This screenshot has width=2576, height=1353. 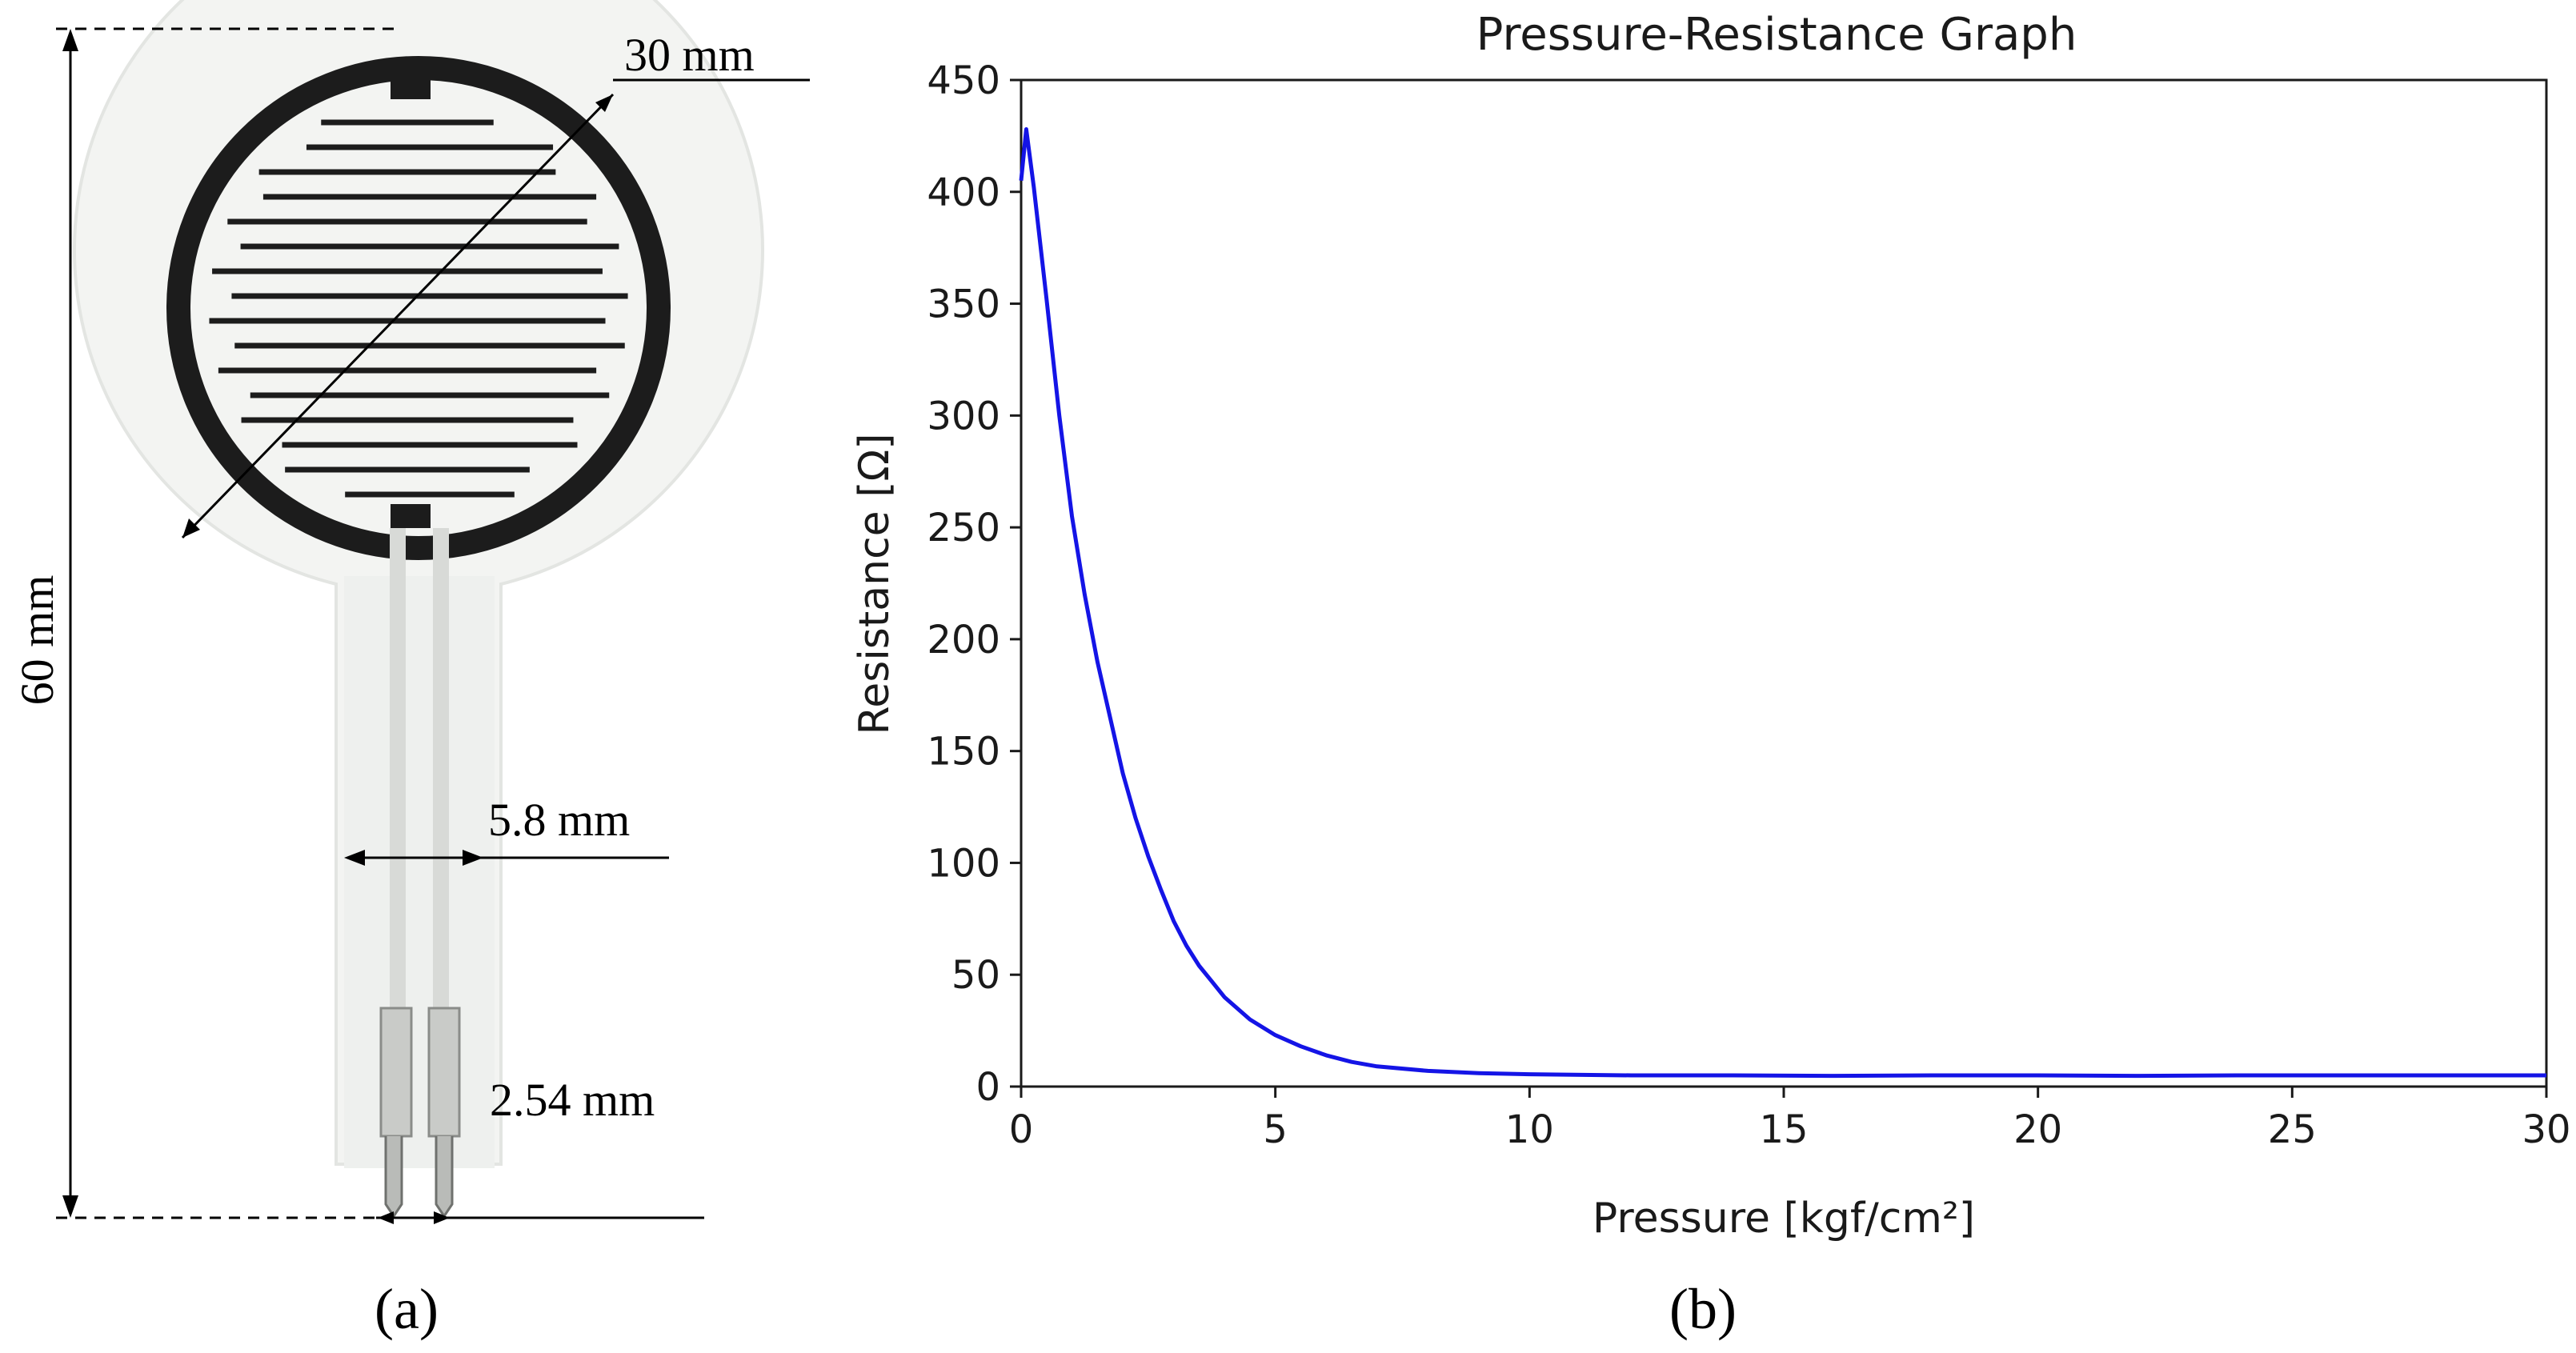 I want to click on sensor-fingers, so click(x=418, y=308).